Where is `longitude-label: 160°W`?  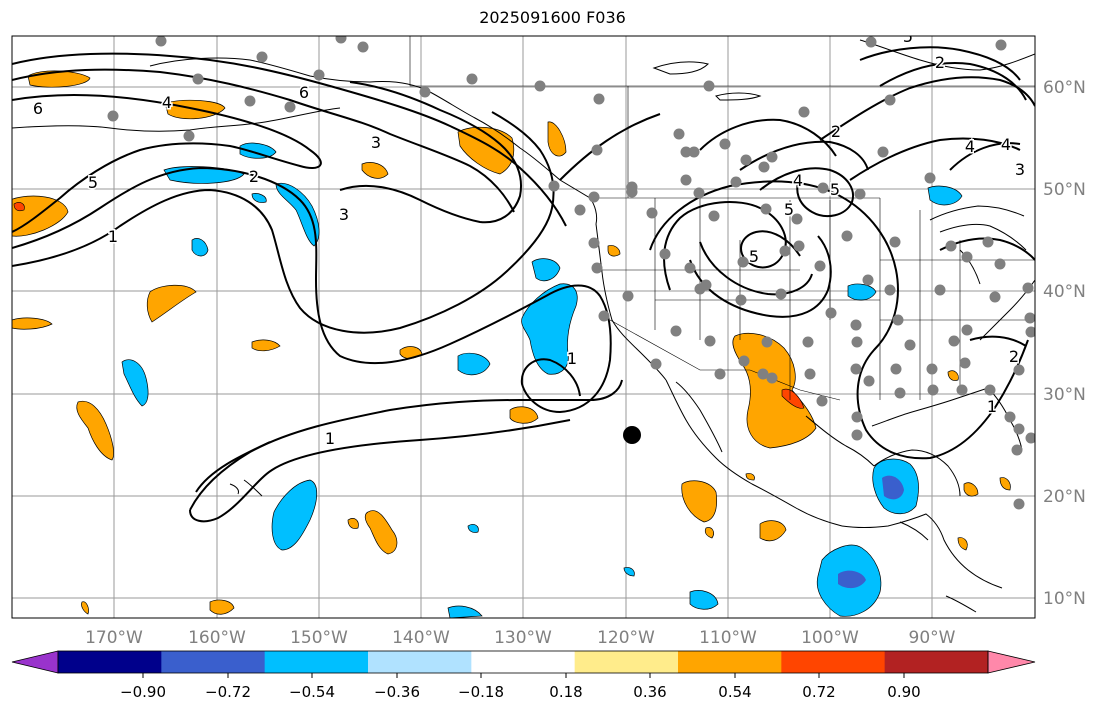
longitude-label: 160°W is located at coordinates (217, 638).